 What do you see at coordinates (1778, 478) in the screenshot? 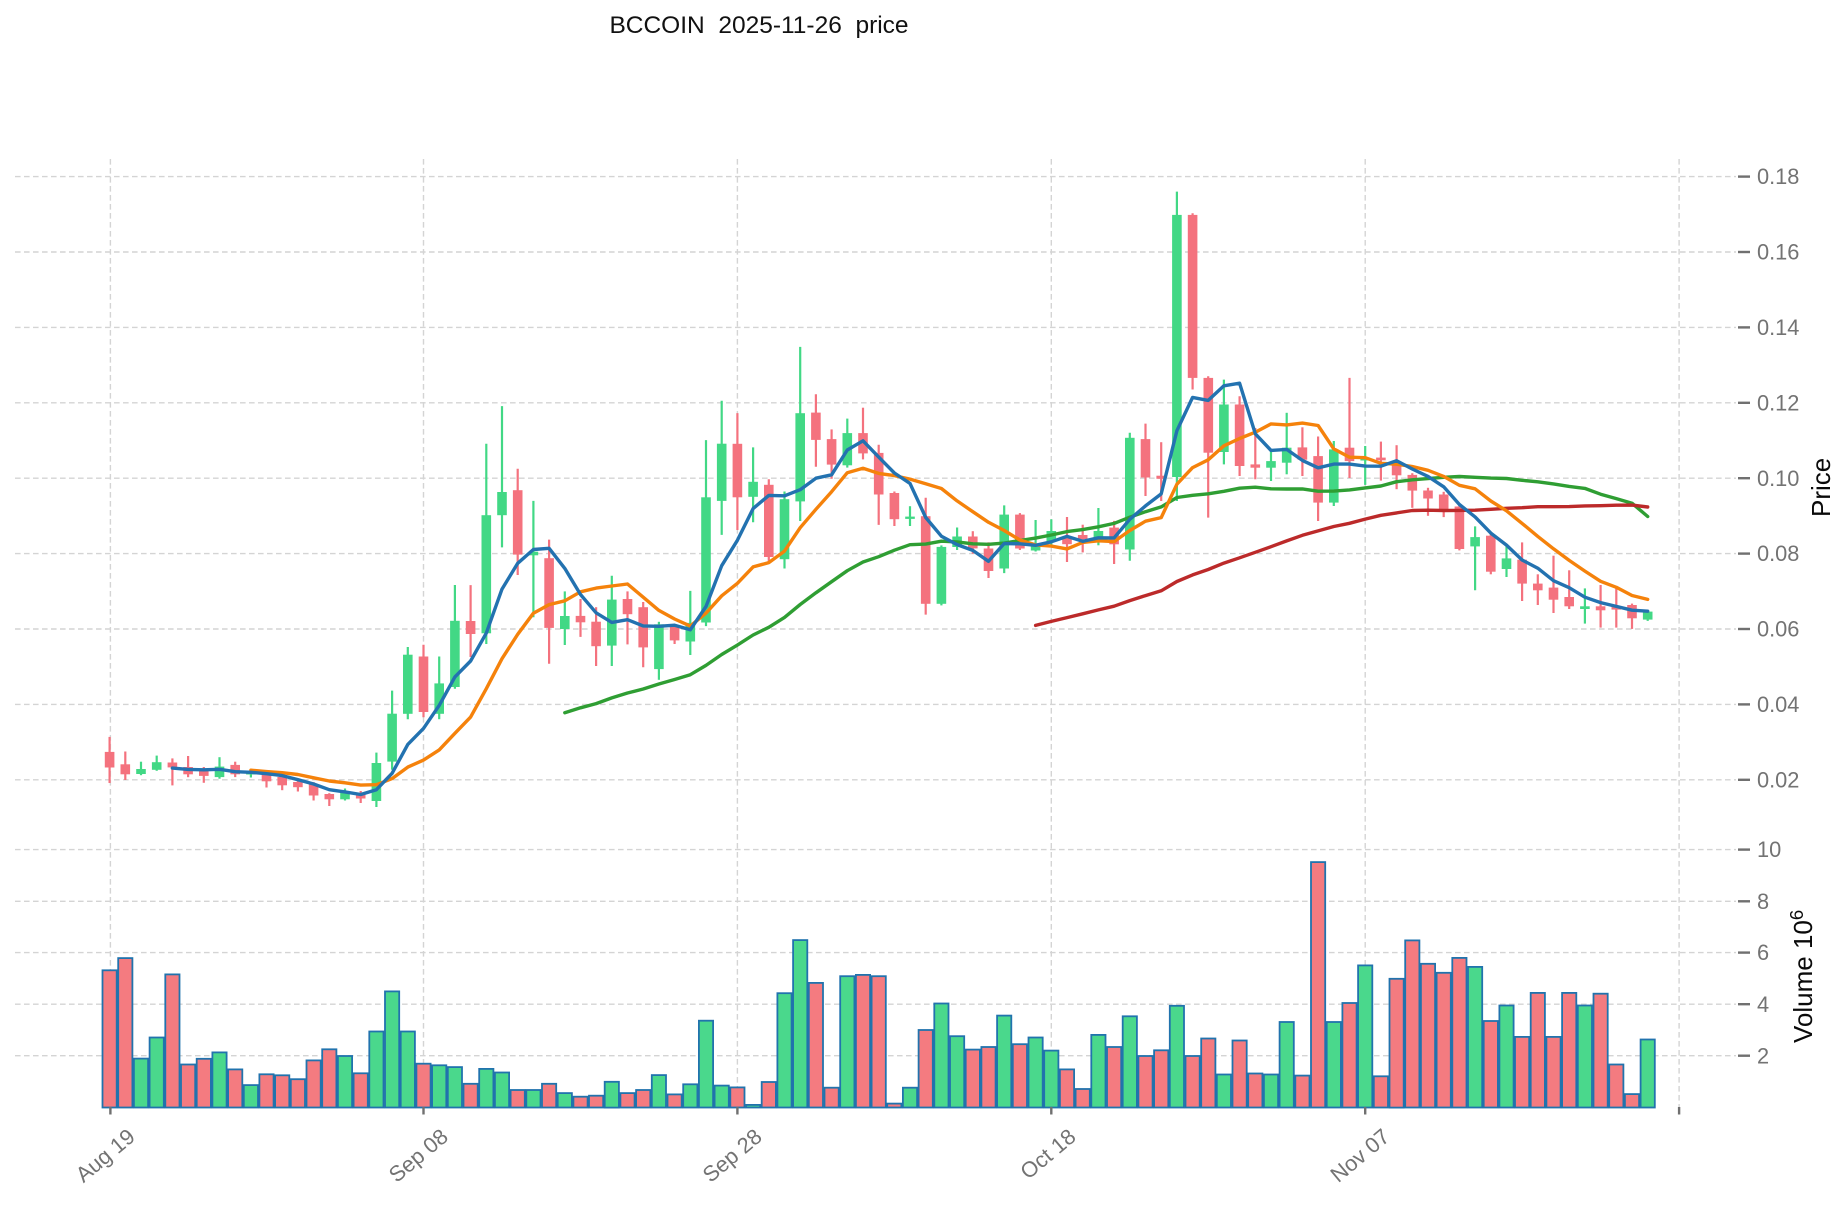
I see `svg-text: 0.10` at bounding box center [1778, 478].